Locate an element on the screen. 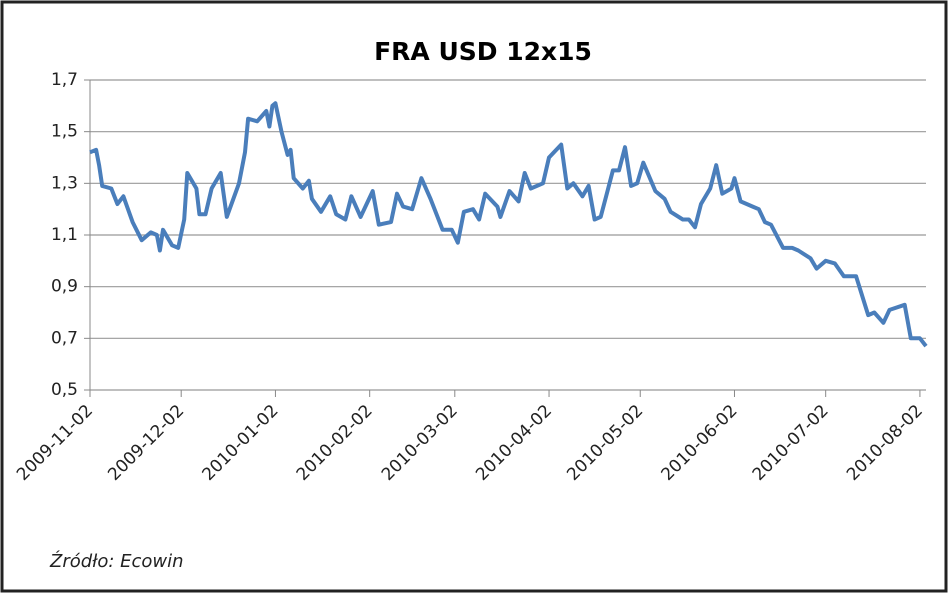  y-tick-label: 1,5 is located at coordinates (64, 132).